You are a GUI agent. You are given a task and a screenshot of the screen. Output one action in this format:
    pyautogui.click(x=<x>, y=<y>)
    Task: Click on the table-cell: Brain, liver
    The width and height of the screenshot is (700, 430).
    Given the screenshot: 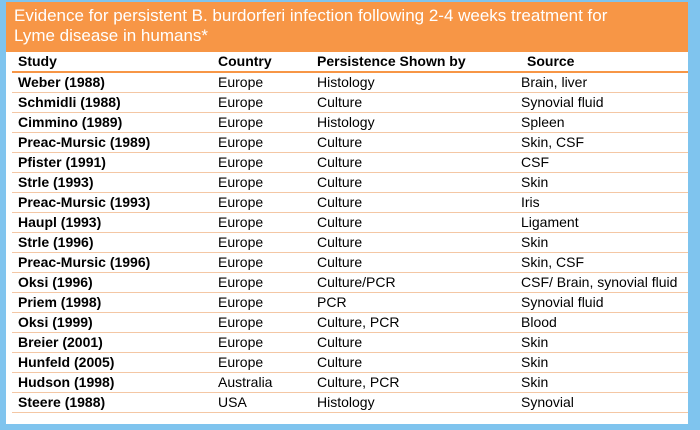 What is the action you would take?
    pyautogui.click(x=601, y=82)
    